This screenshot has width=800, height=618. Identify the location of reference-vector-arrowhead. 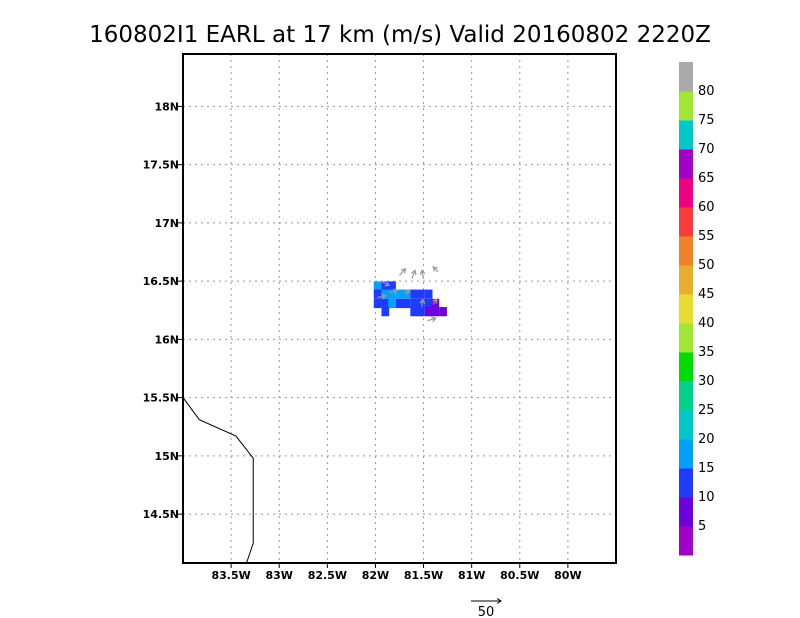
(499, 601).